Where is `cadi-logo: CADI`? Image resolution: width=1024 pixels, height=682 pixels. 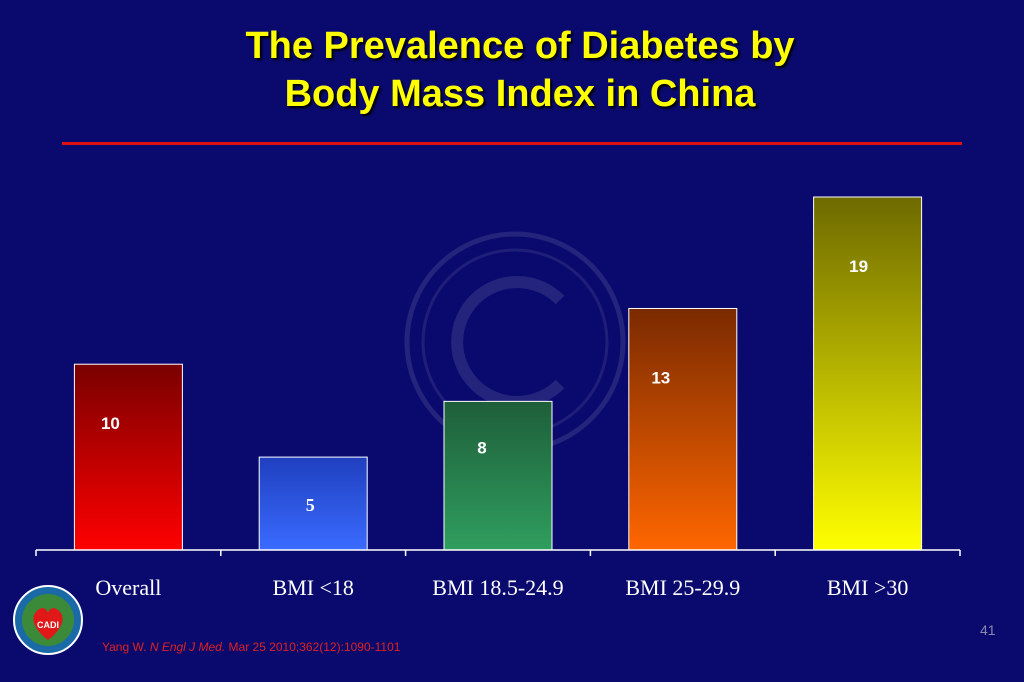
cadi-logo: CADI is located at coordinates (50, 625).